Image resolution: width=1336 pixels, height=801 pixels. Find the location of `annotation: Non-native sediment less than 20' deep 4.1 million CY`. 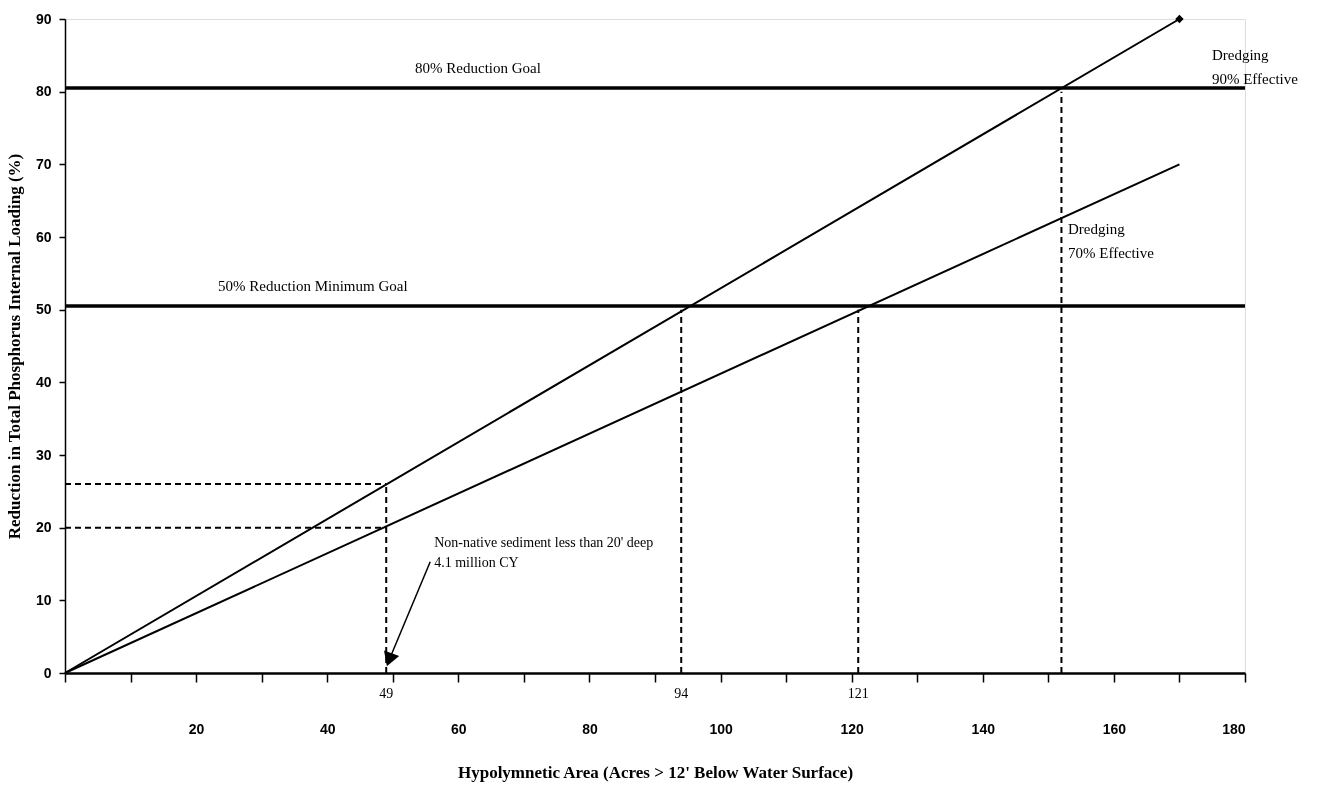

annotation: Non-native sediment less than 20' deep 4.1 million CY is located at coordinates (544, 552).